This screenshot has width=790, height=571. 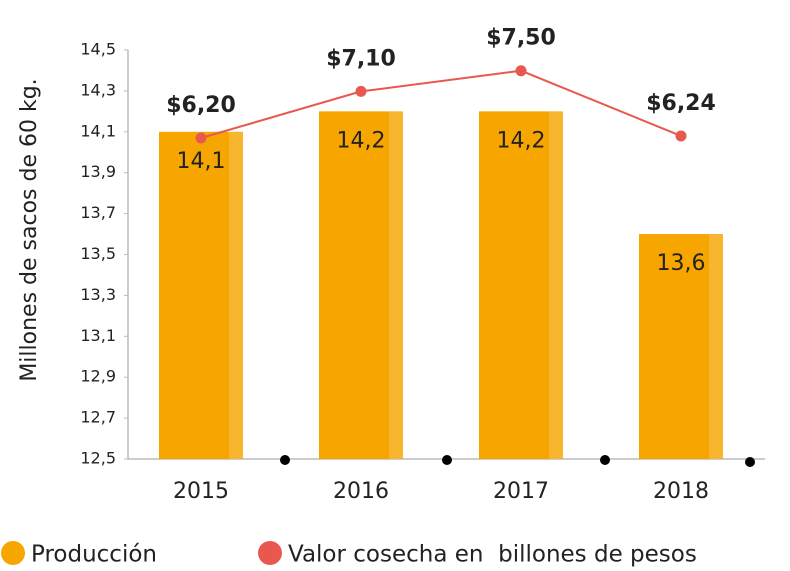 What do you see at coordinates (681, 491) in the screenshot?
I see `x-tick-label: 2018` at bounding box center [681, 491].